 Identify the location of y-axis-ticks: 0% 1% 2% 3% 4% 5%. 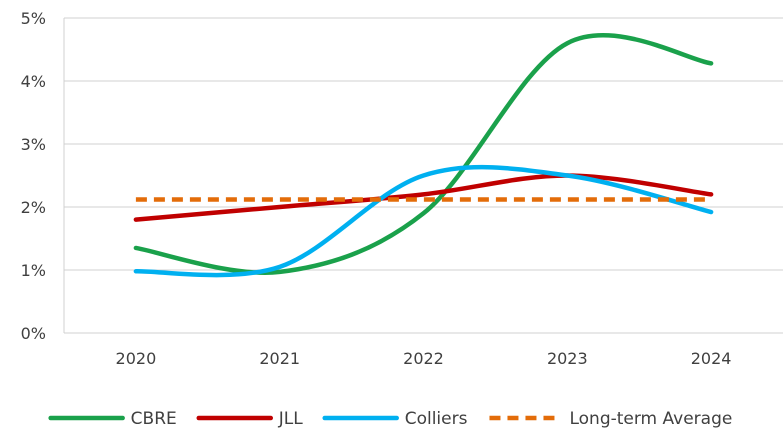
(33, 176).